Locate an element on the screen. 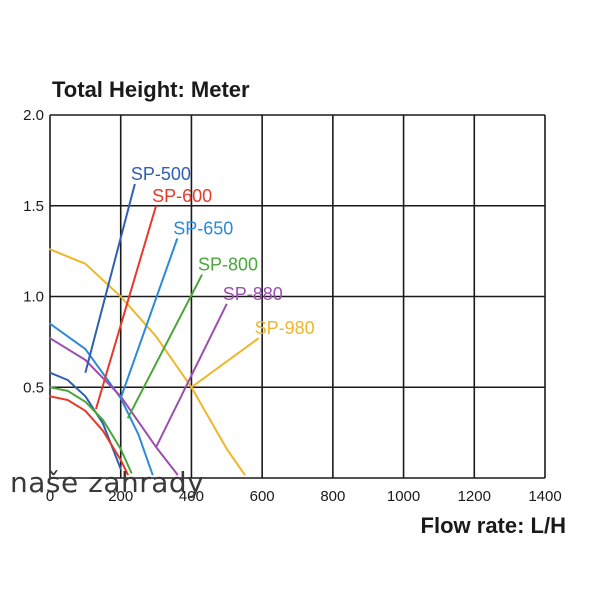 The width and height of the screenshot is (600, 600). x-tick-label: 600 is located at coordinates (262, 496).